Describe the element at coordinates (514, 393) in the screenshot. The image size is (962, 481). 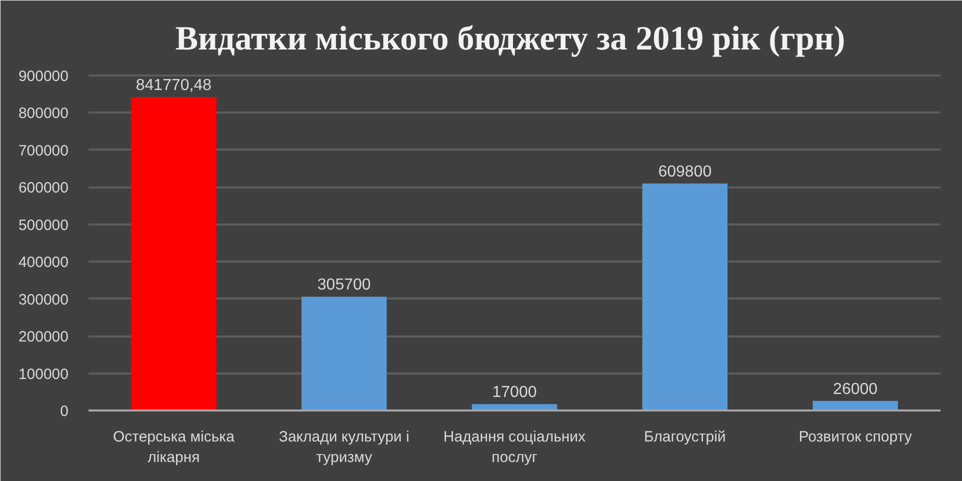
I see `data-label: 17000` at that location.